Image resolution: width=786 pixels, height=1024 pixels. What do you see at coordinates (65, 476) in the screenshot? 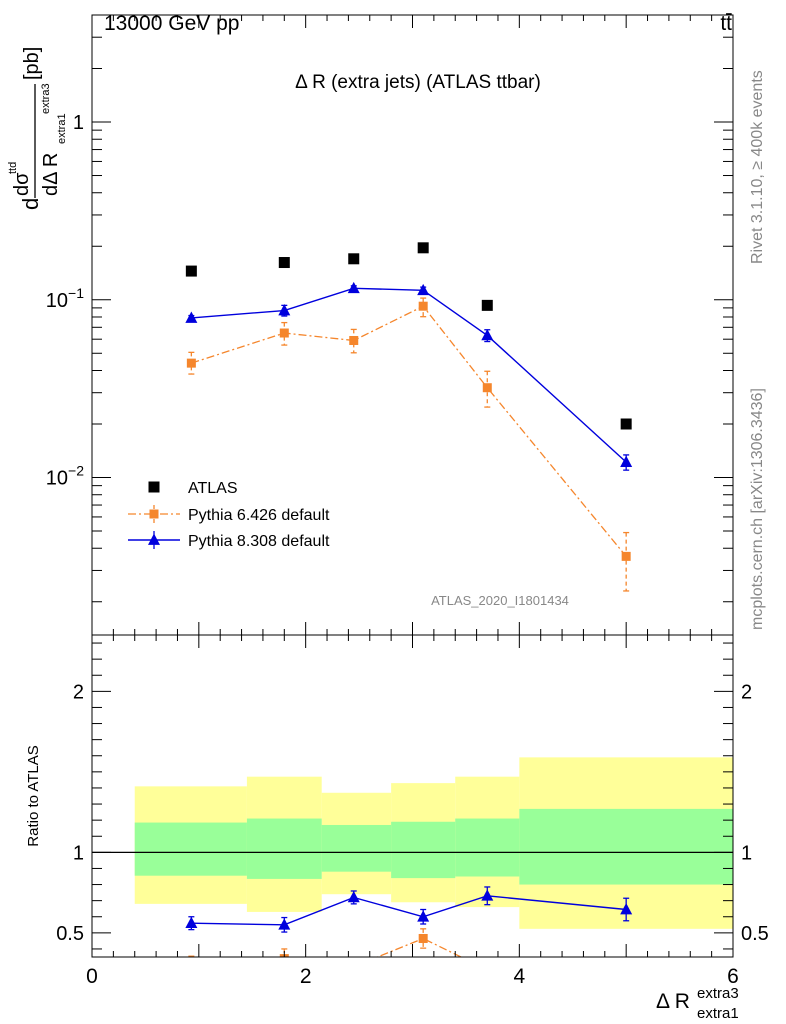
I see `main-y-tick-label: 10⁻²` at bounding box center [65, 476].